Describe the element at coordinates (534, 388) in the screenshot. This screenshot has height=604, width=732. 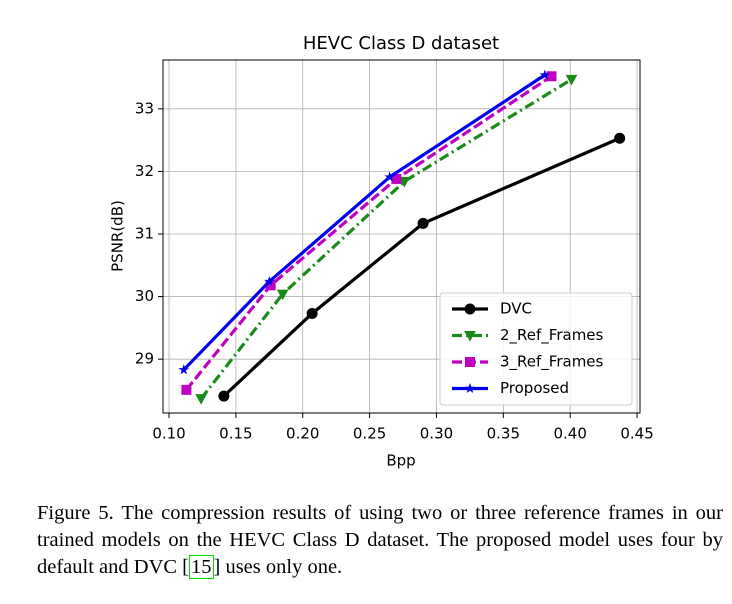
I see `legend-label: Proposed` at that location.